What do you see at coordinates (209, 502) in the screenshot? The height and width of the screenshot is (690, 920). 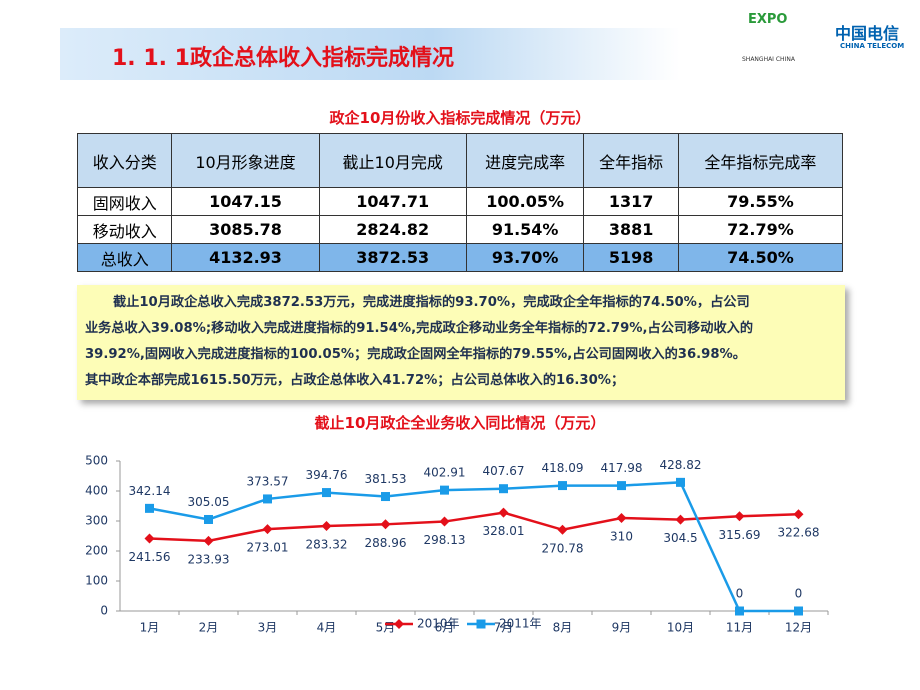 I see `data-label: 305.05` at bounding box center [209, 502].